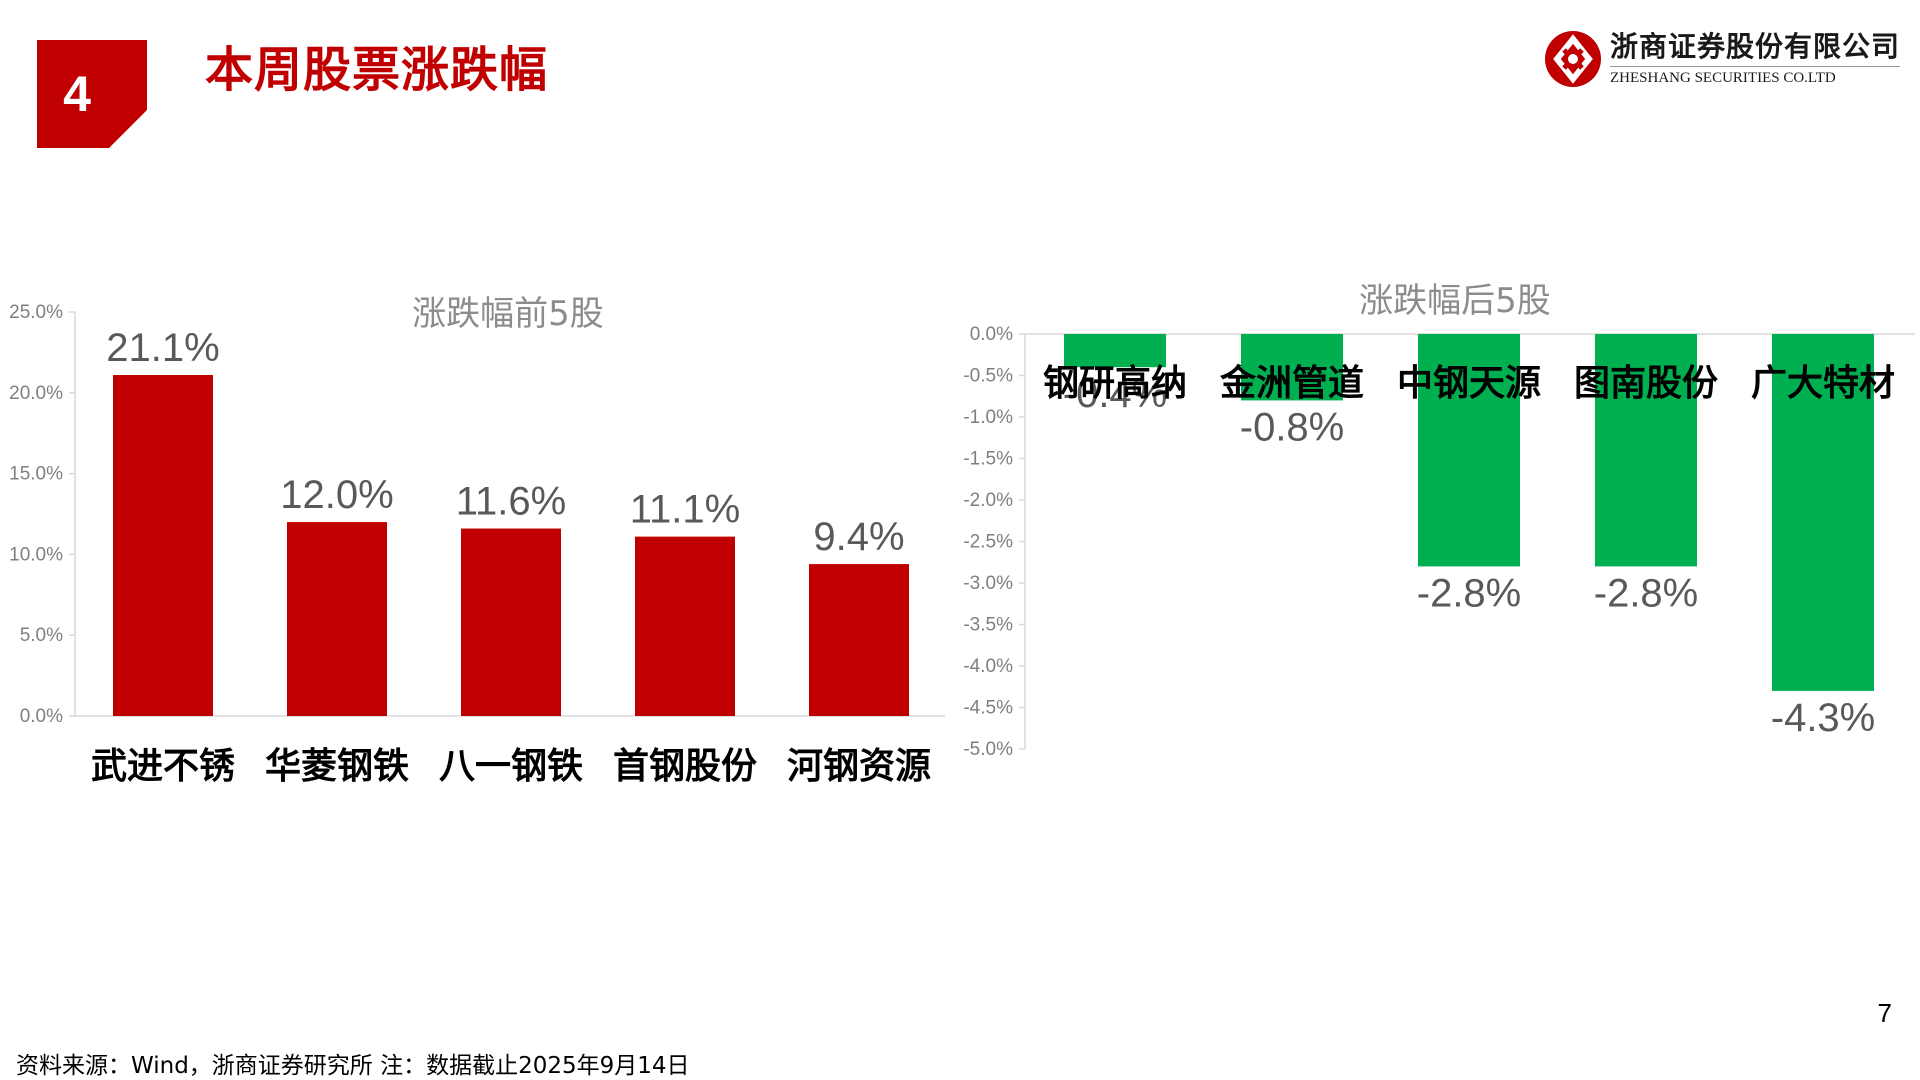 This screenshot has width=1920, height=1080. I want to click on category-label: 中钢天源, so click(1469, 383).